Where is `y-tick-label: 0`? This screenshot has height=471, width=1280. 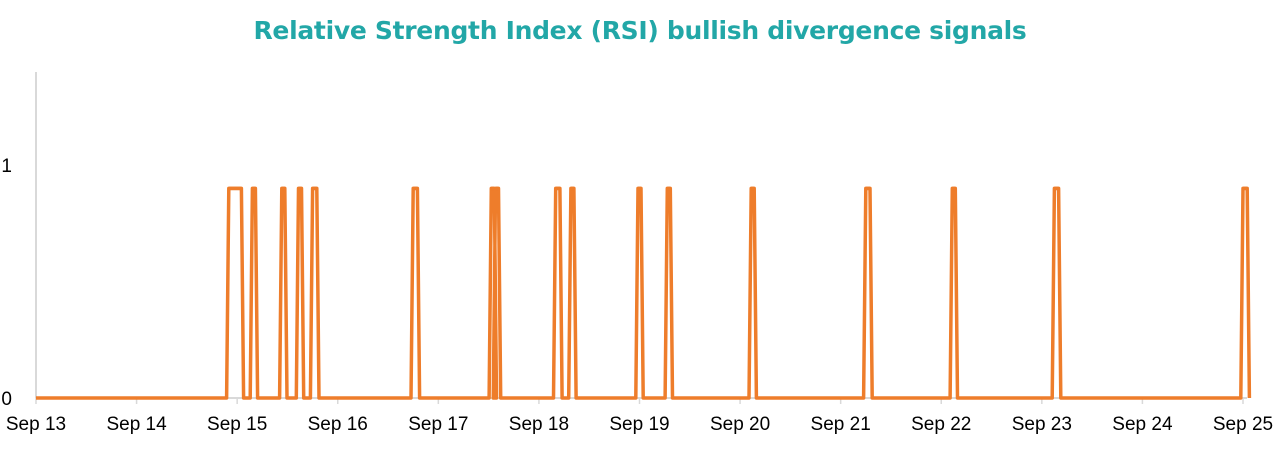
y-tick-label: 0 is located at coordinates (6, 399).